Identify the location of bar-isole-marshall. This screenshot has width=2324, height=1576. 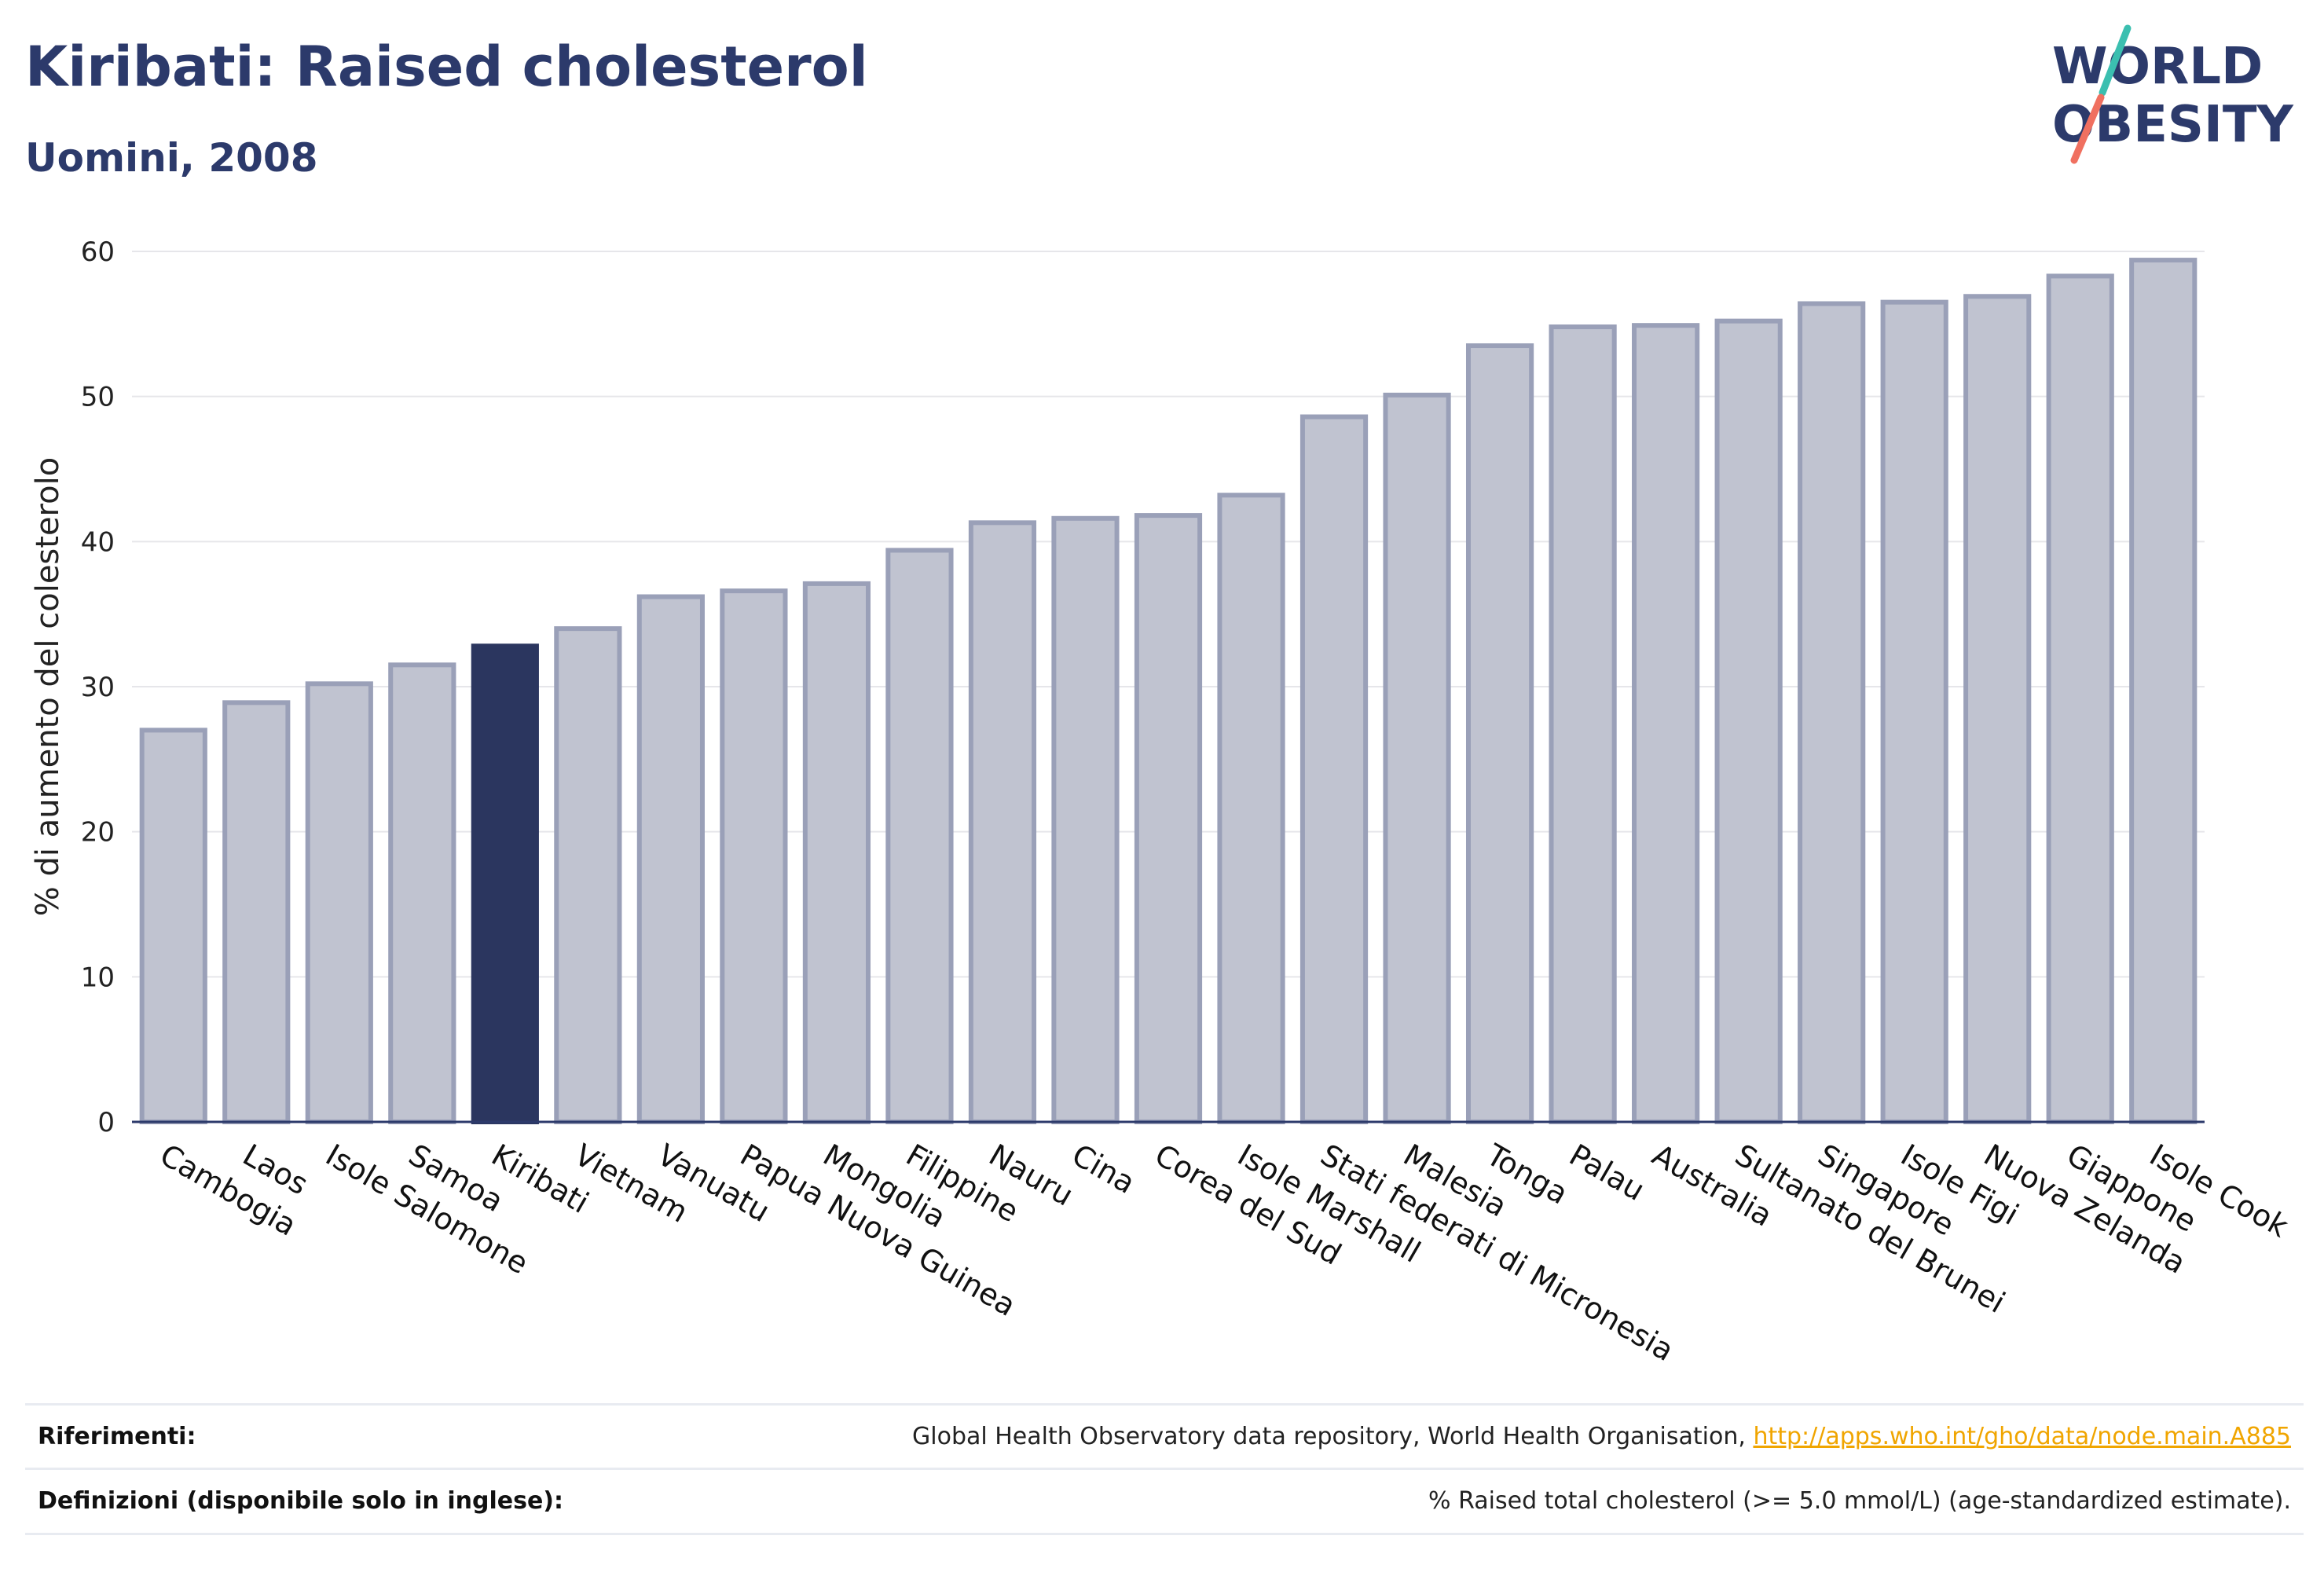
(1251, 808).